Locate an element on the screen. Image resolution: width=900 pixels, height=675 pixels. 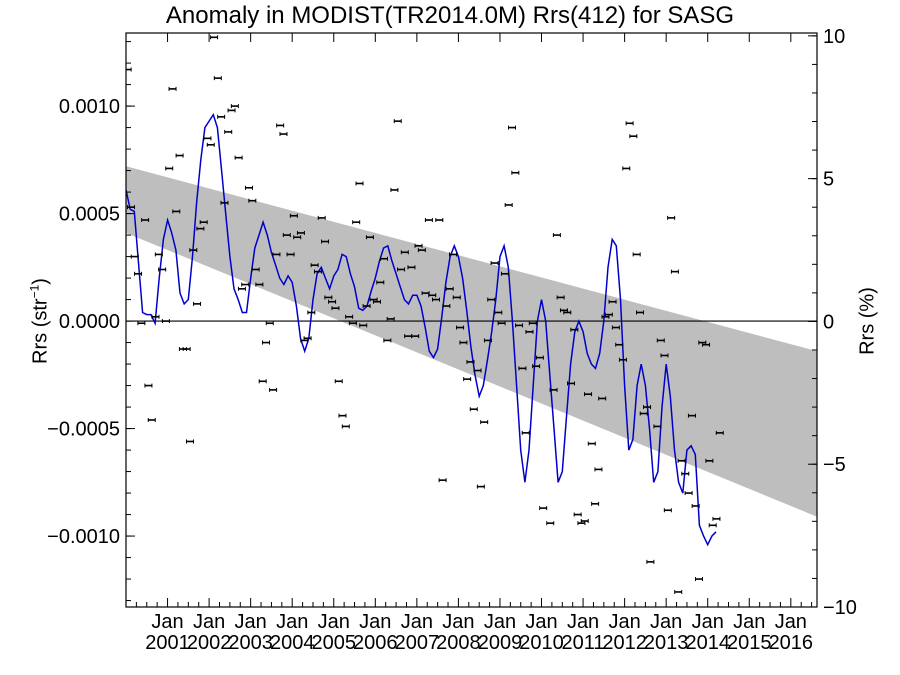
x-tick-label-year: 2016 is located at coordinates (791, 643).